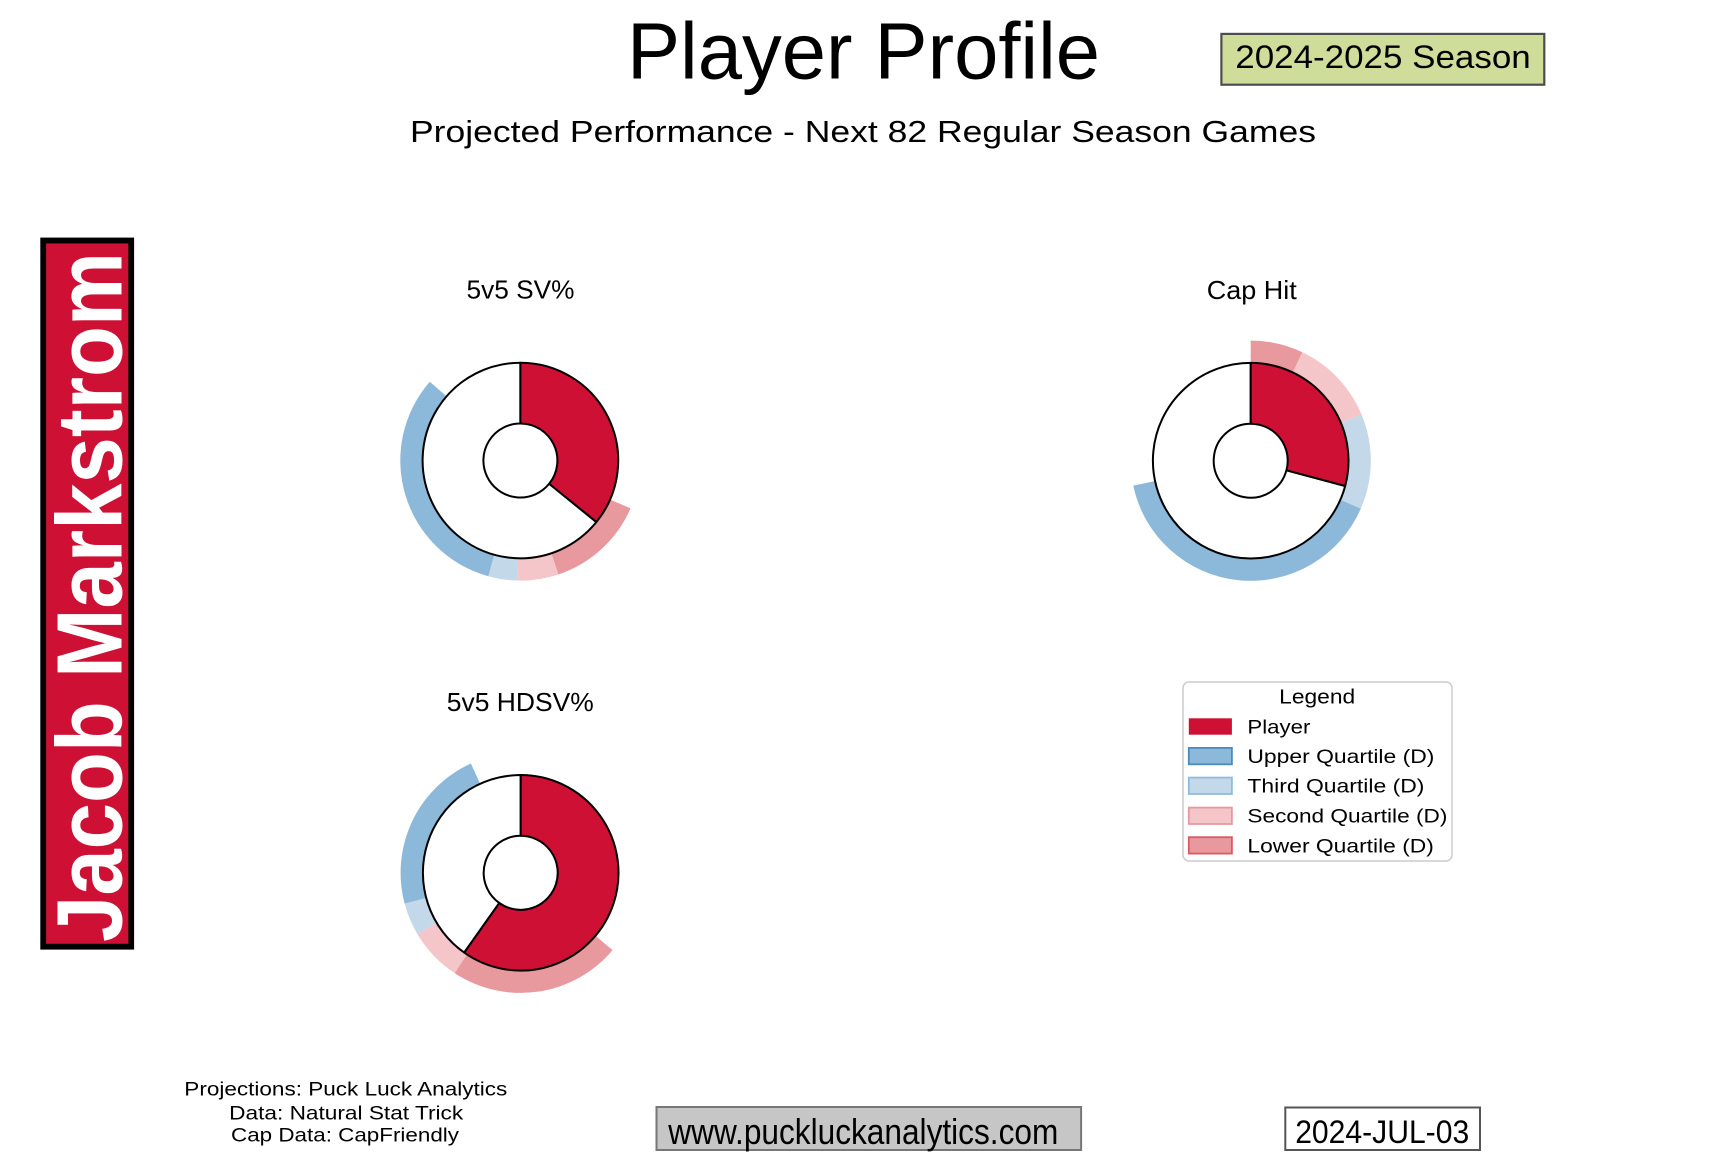 This screenshot has height=1152, width=1728. What do you see at coordinates (345, 1090) in the screenshot?
I see `svg-text:Projections: Puck Luck Analyti: Projections: Puck Luck Analytics` at bounding box center [345, 1090].